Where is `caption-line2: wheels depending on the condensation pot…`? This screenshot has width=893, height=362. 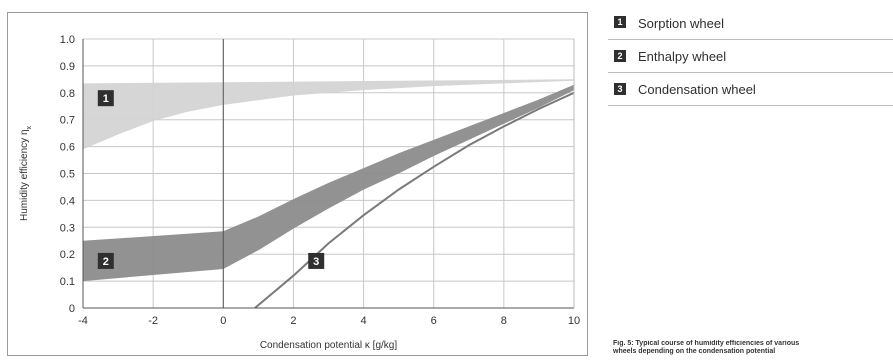
caption-line2: wheels depending on the condensation pot… is located at coordinates (694, 351).